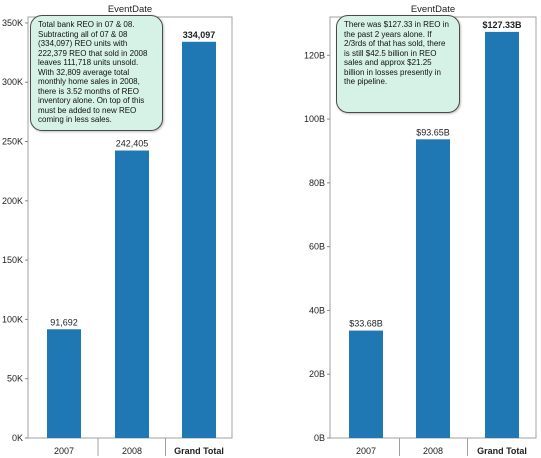  Describe the element at coordinates (314, 55) in the screenshot. I see `y-tick-label: 120B` at that location.